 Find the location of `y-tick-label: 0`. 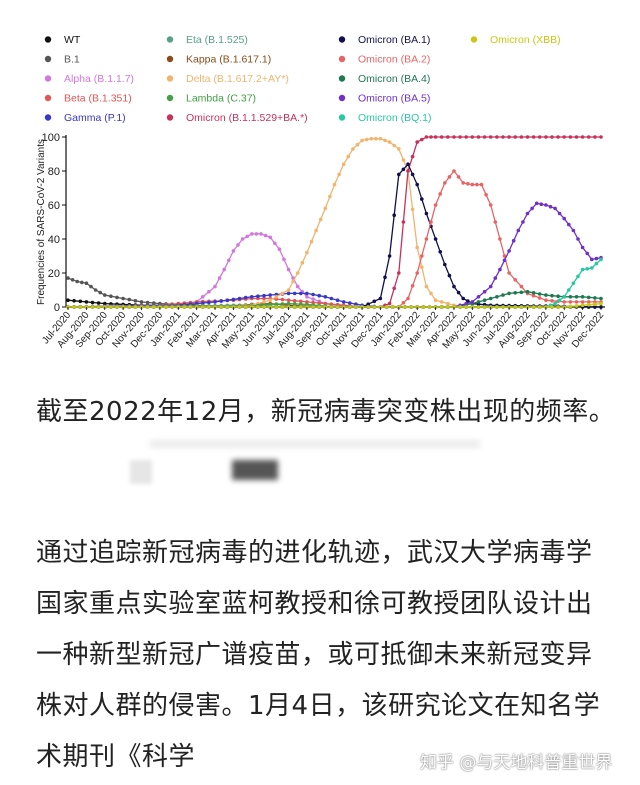

y-tick-label: 0 is located at coordinates (57, 308).